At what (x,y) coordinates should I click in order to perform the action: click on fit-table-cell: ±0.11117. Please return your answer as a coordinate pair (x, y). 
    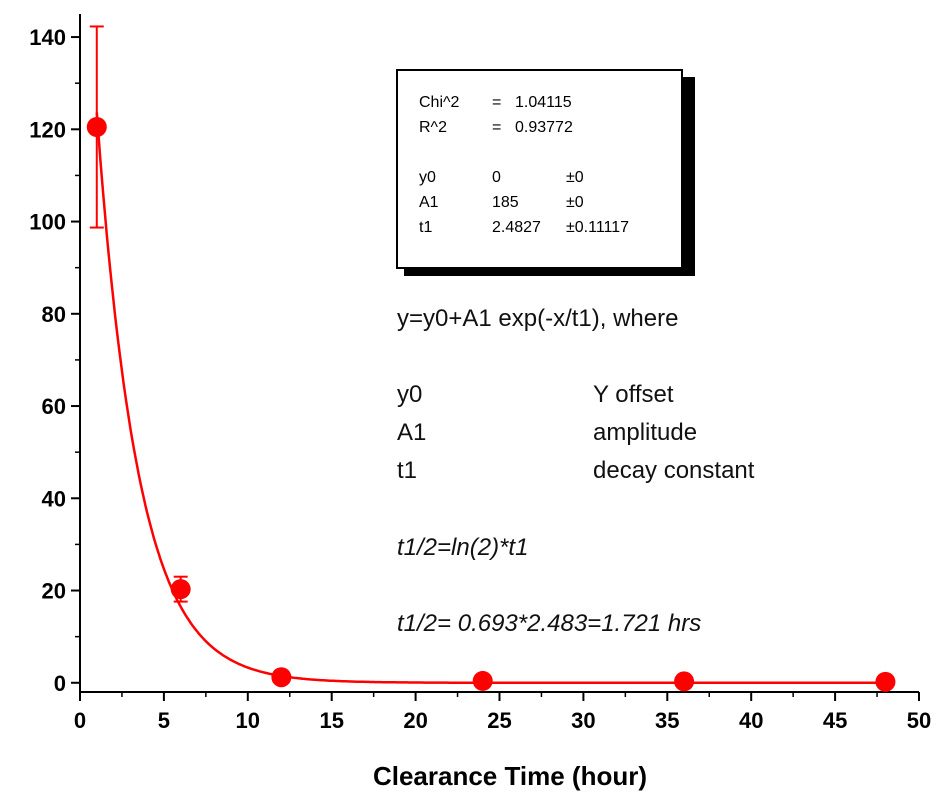
    Looking at the image, I should click on (597, 227).